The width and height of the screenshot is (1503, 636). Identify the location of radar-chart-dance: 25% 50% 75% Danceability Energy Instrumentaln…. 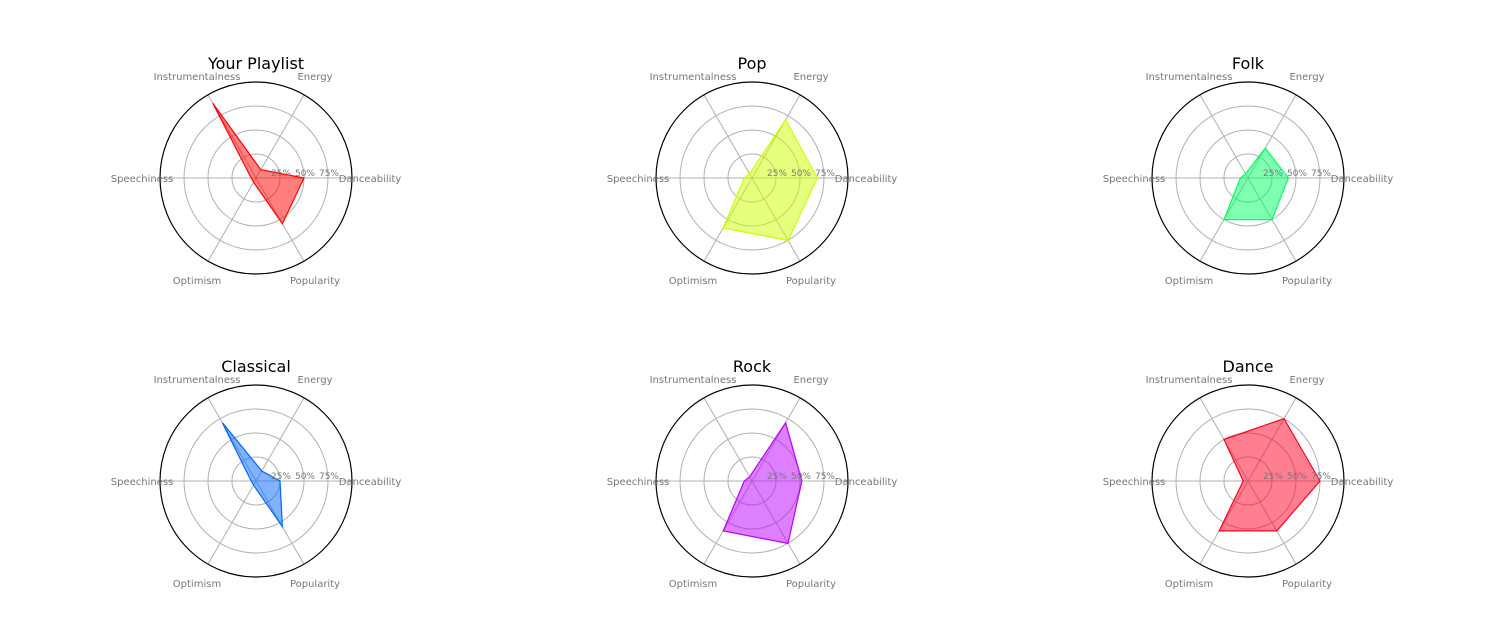
(1248, 473).